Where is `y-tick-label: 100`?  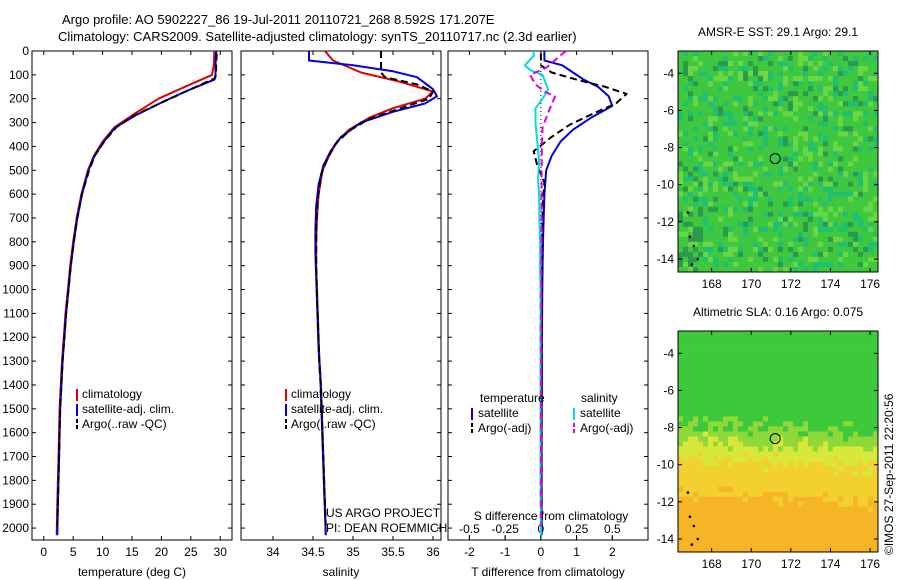
y-tick-label: 100 is located at coordinates (19, 75).